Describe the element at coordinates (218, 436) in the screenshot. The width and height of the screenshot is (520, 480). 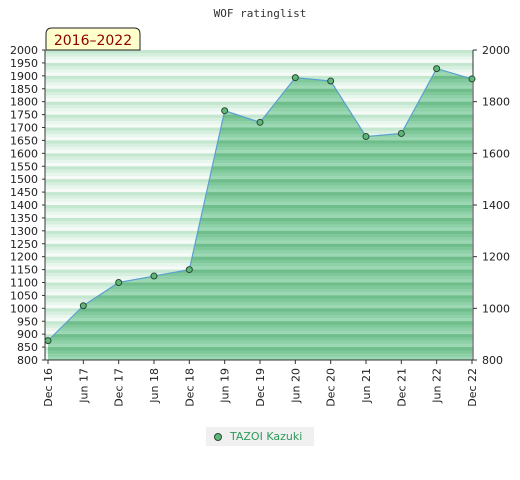
I see `legend-marker-icon` at that location.